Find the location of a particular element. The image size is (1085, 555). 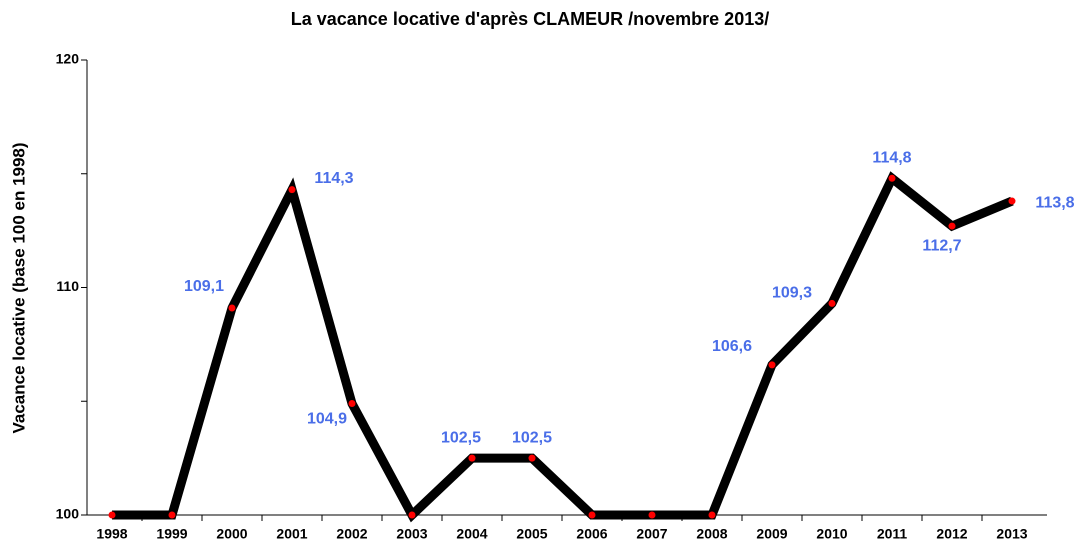

x-tick-label: 2005 is located at coordinates (531, 534).